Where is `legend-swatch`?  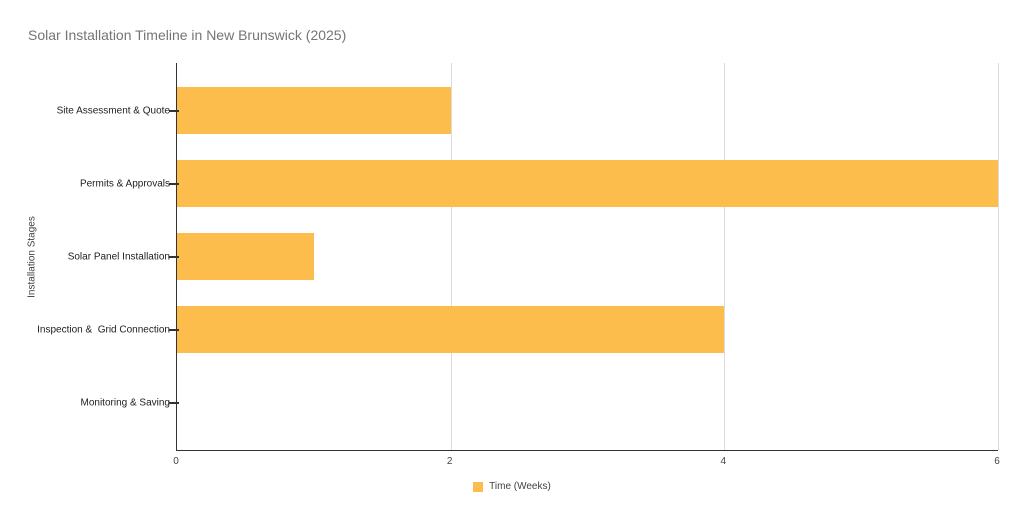
legend-swatch is located at coordinates (478, 486).